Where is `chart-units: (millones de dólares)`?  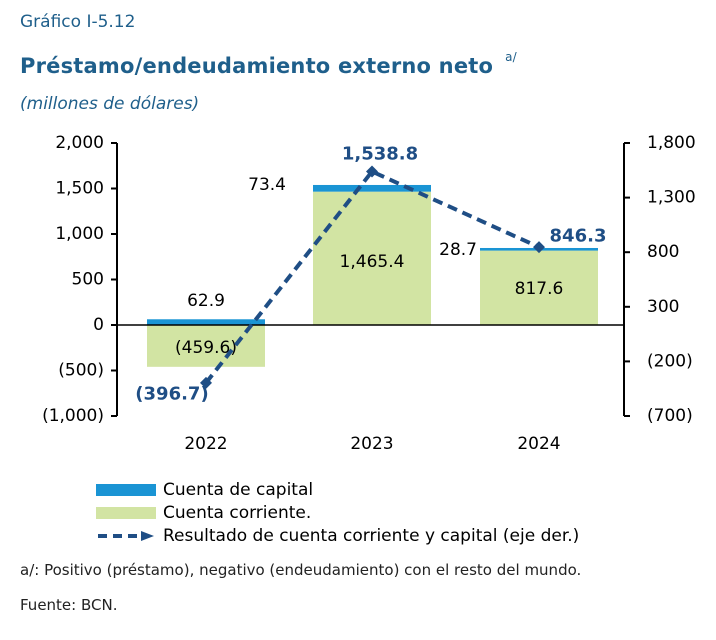
chart-units: (millones de dólares) is located at coordinates (110, 104).